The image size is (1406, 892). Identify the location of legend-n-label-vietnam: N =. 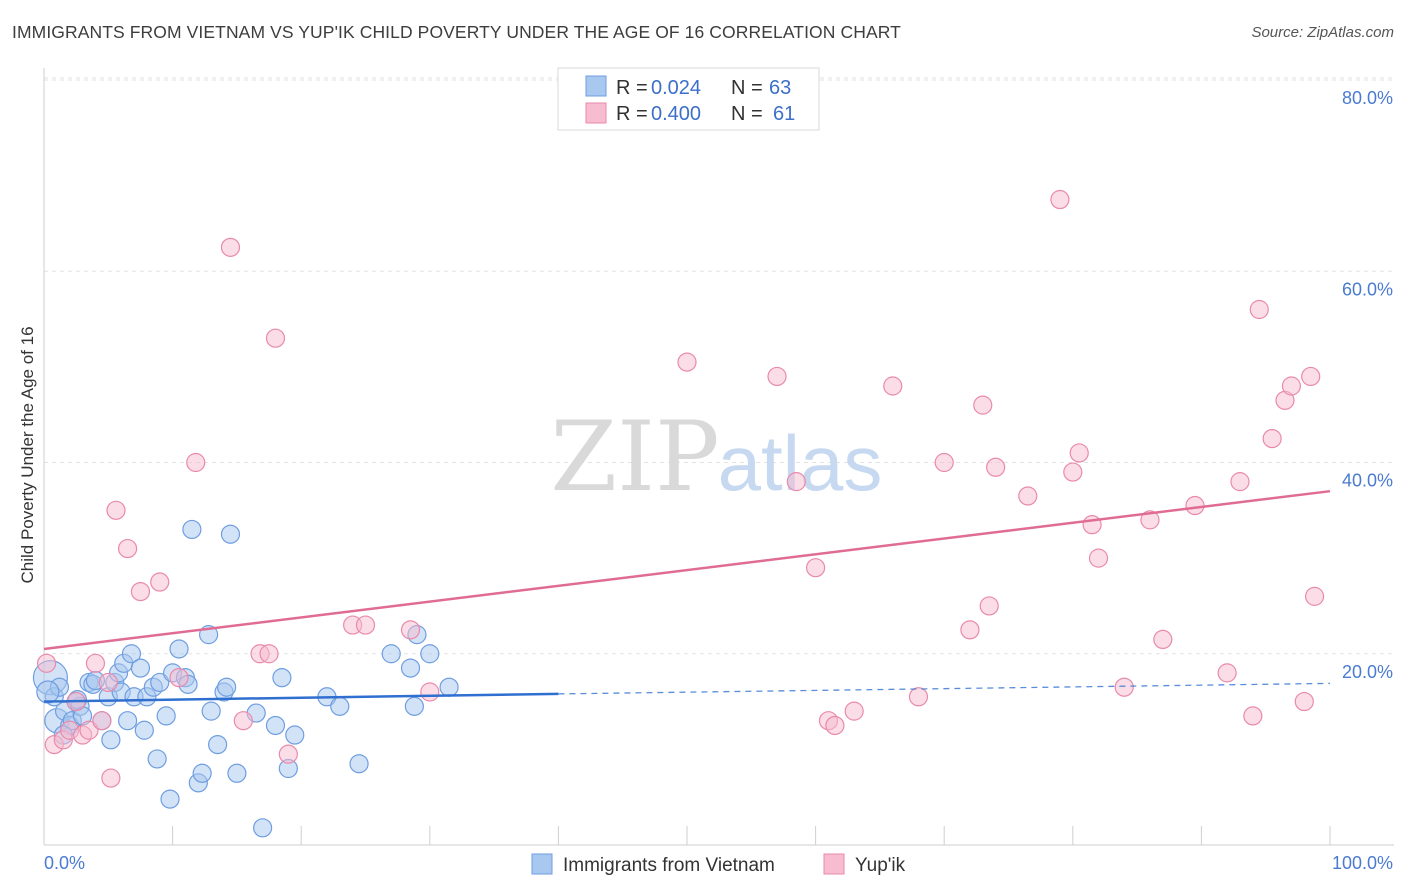
(747, 88).